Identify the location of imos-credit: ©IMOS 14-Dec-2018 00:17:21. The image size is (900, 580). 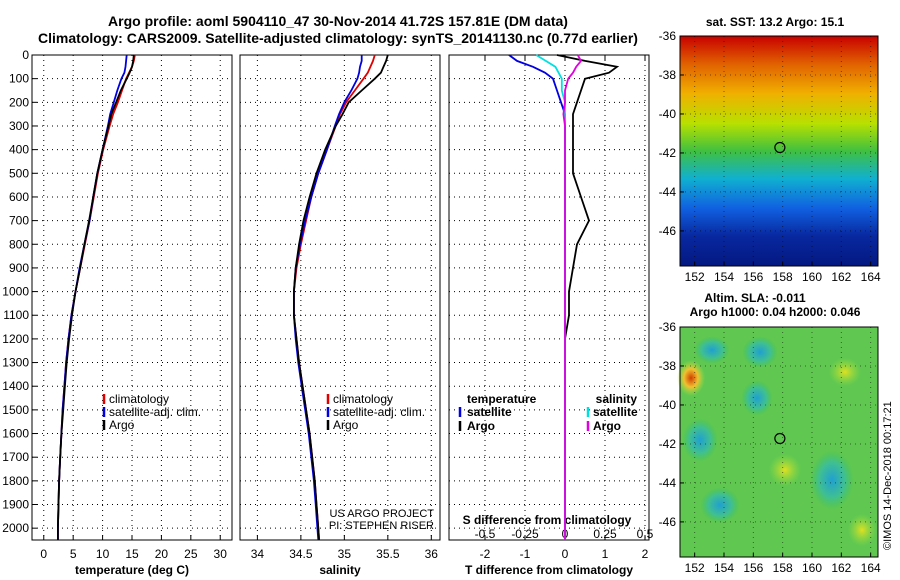
(888, 475).